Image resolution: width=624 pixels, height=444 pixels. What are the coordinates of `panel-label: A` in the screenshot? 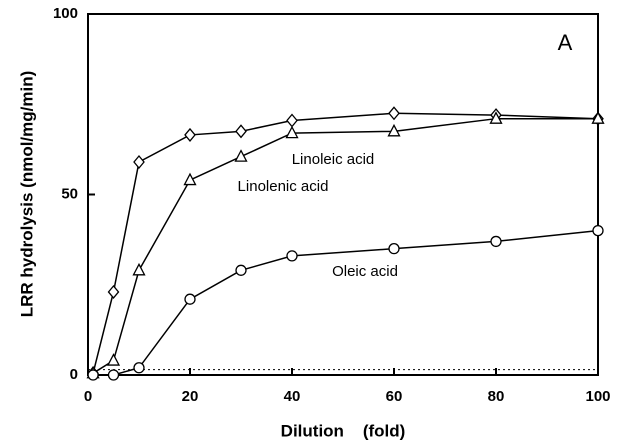 It's located at (565, 42).